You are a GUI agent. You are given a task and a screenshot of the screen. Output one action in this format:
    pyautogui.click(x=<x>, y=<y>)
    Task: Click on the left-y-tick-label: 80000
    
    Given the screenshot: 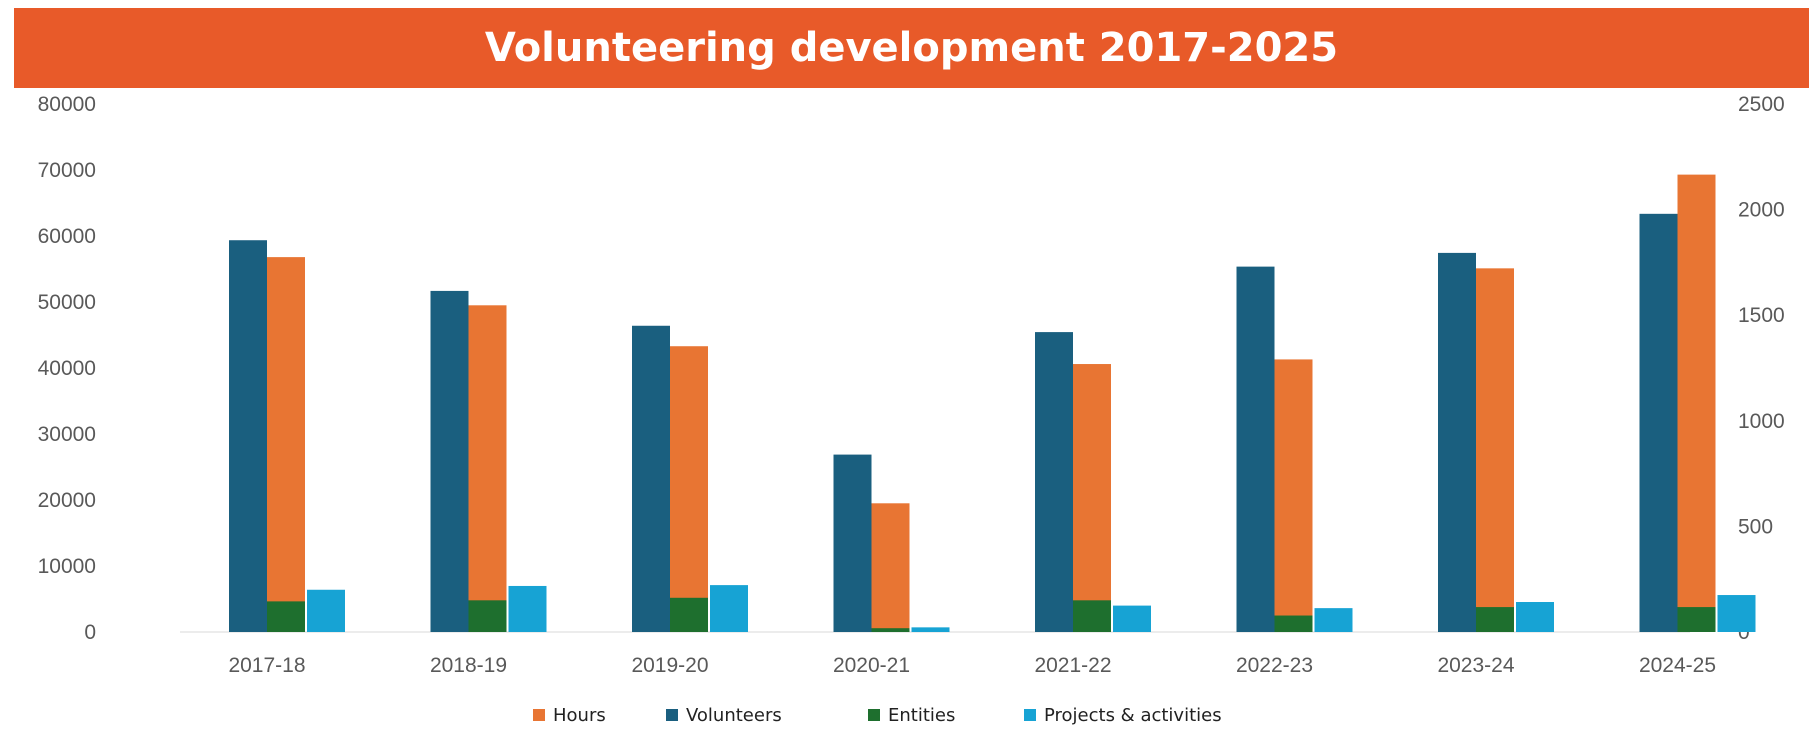 What is the action you would take?
    pyautogui.click(x=67, y=104)
    